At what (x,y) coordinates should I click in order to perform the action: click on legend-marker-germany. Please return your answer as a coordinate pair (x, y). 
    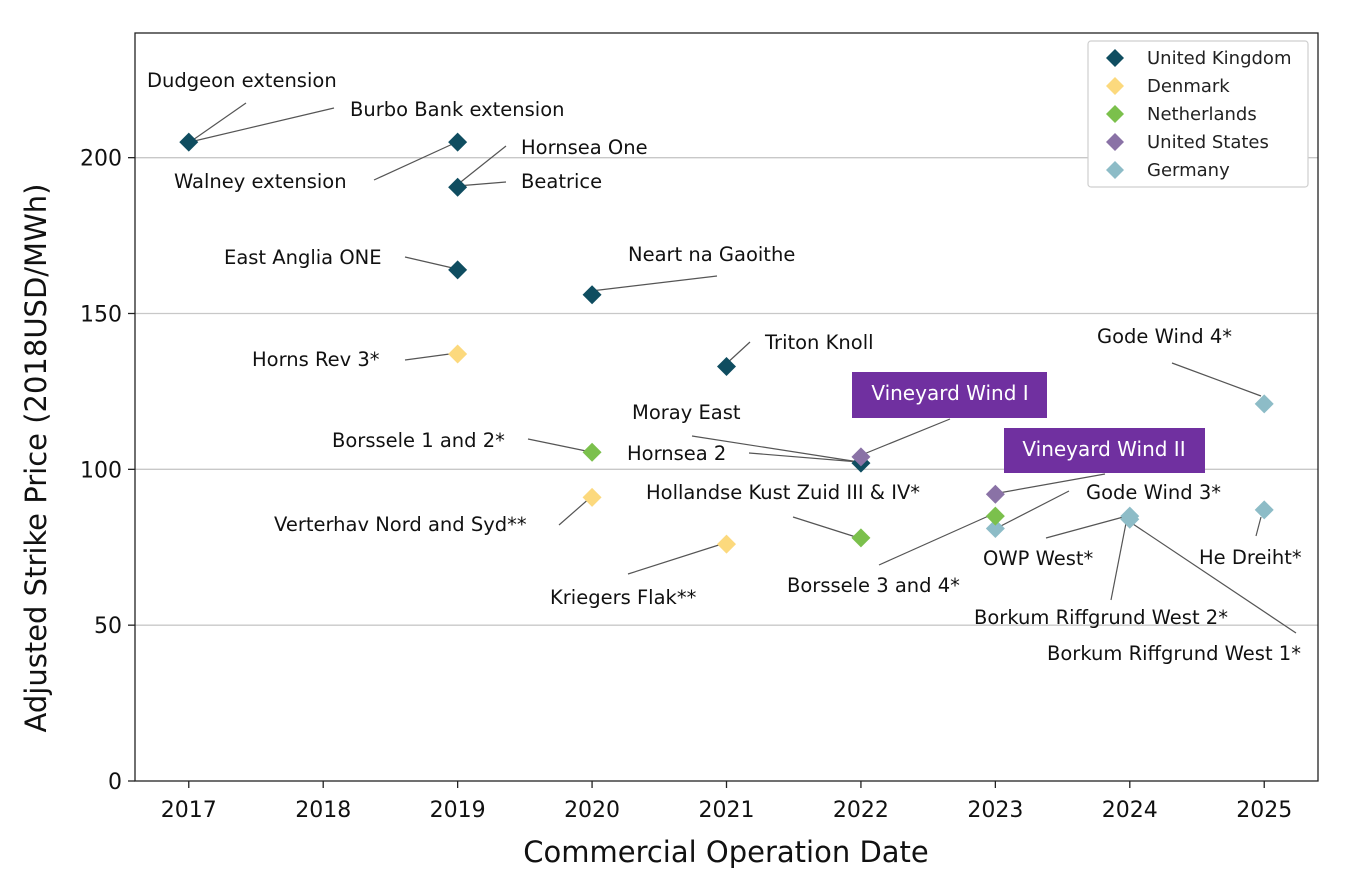
    Looking at the image, I should click on (1115, 170).